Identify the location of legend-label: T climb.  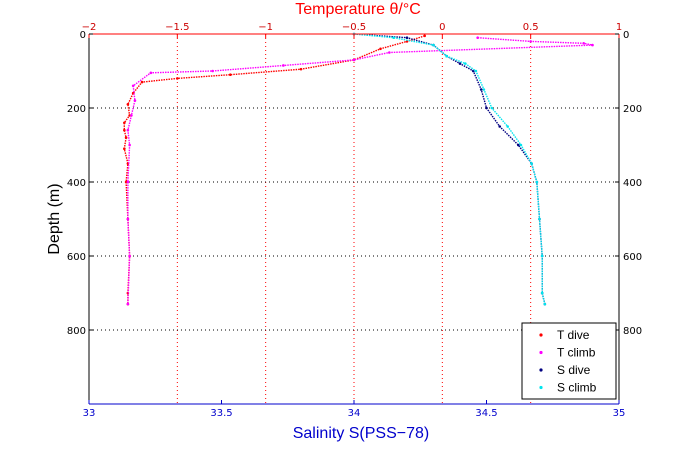
(576, 353).